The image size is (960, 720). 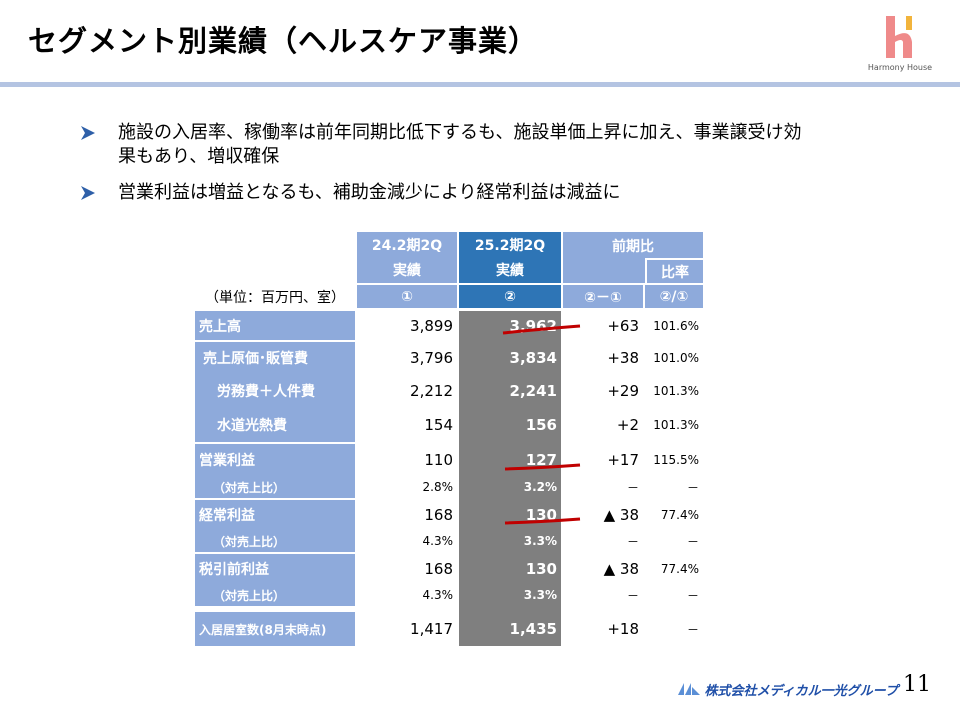 What do you see at coordinates (510, 296) in the screenshot?
I see `header-c2: ②` at bounding box center [510, 296].